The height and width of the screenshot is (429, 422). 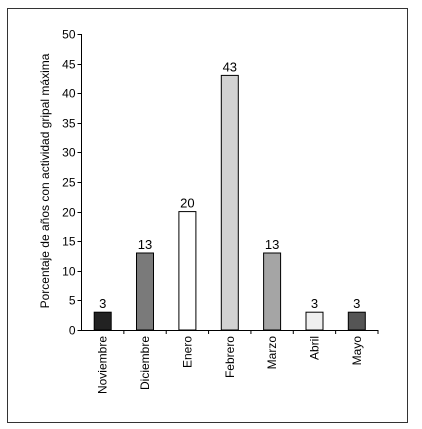 What do you see at coordinates (314, 321) in the screenshot?
I see `bar-abril` at bounding box center [314, 321].